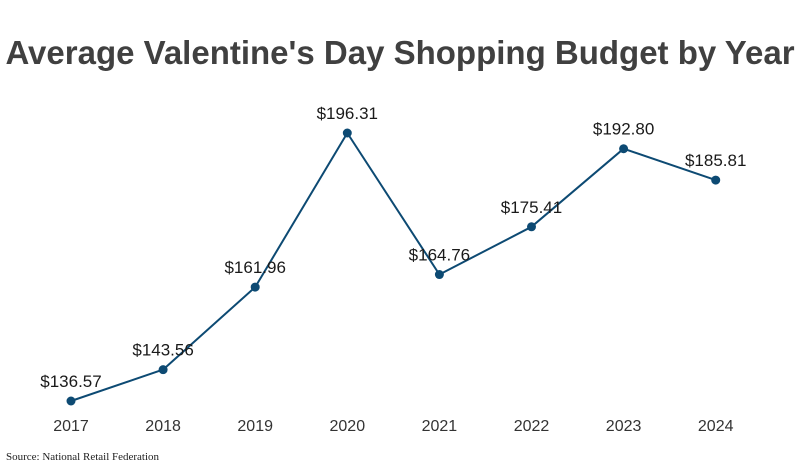  Describe the element at coordinates (71, 426) in the screenshot. I see `x-tick-2017: 2017` at that location.